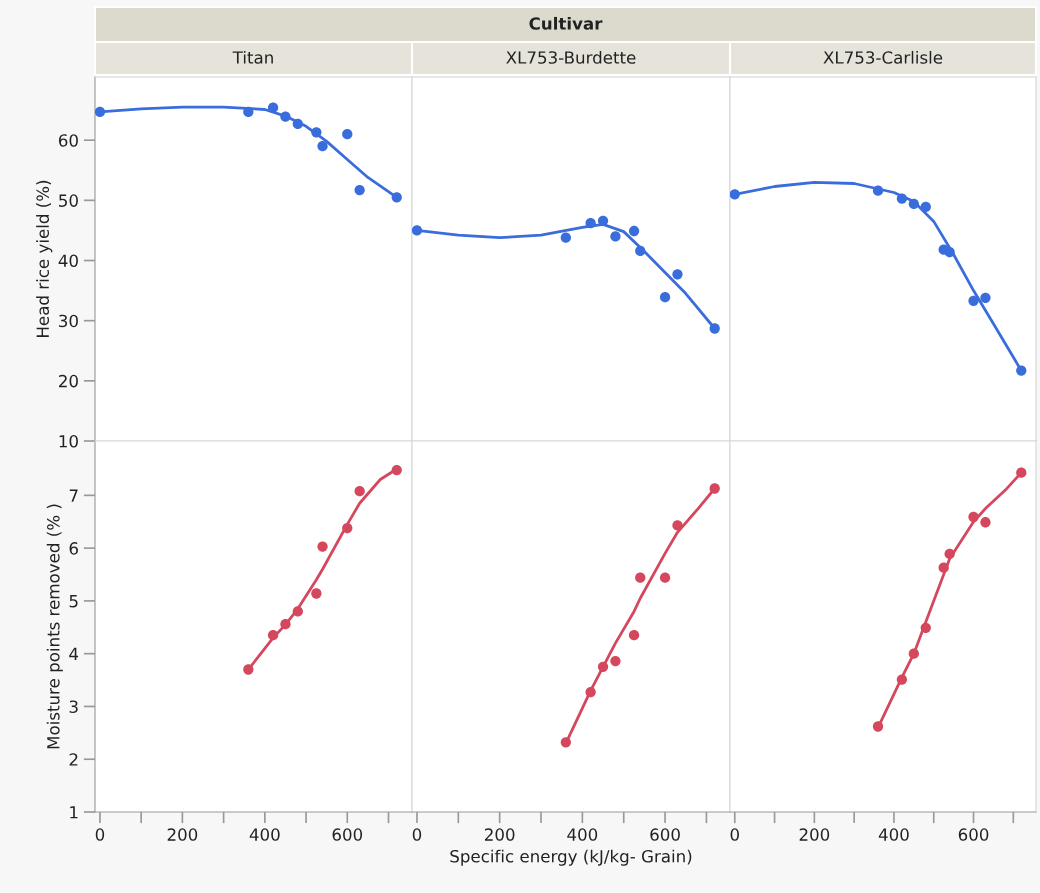 The height and width of the screenshot is (893, 1040). What do you see at coordinates (68, 381) in the screenshot?
I see `y-tick-label: 20` at bounding box center [68, 381].